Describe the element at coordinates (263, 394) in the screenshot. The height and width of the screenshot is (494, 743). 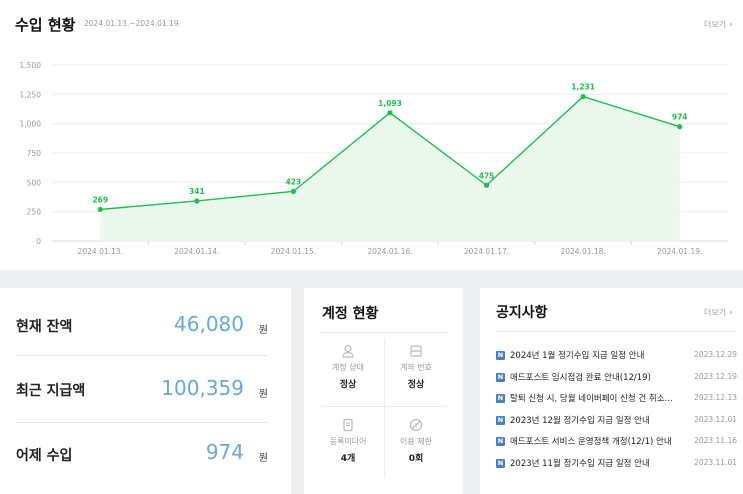
I see `recent-payment-unit: 원` at that location.